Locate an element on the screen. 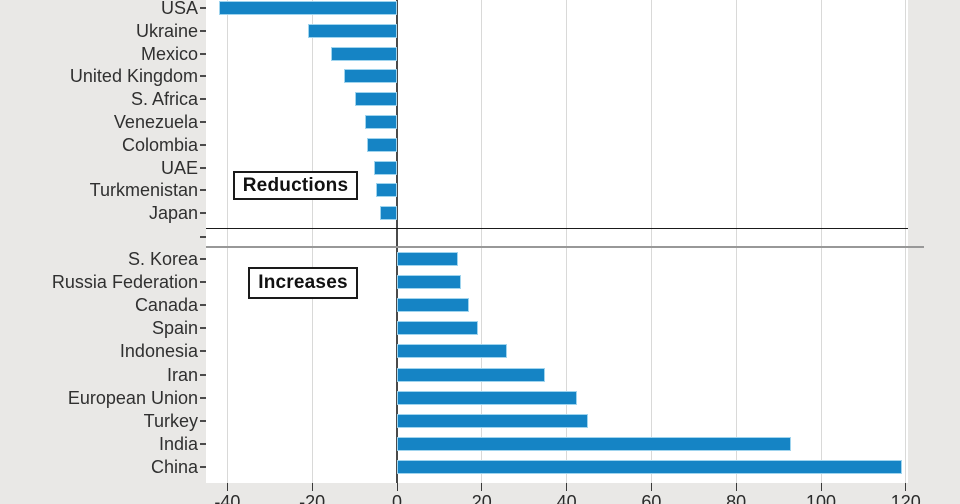 The width and height of the screenshot is (960, 504). gridline-x--20 is located at coordinates (312, 241).